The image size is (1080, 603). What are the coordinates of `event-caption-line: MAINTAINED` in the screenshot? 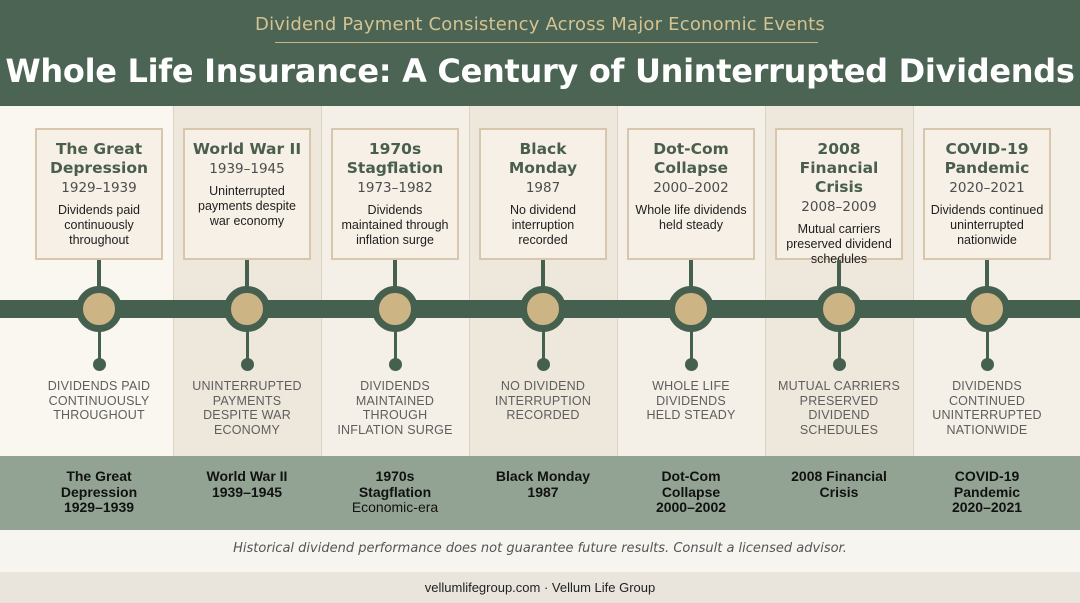 It's located at (395, 400).